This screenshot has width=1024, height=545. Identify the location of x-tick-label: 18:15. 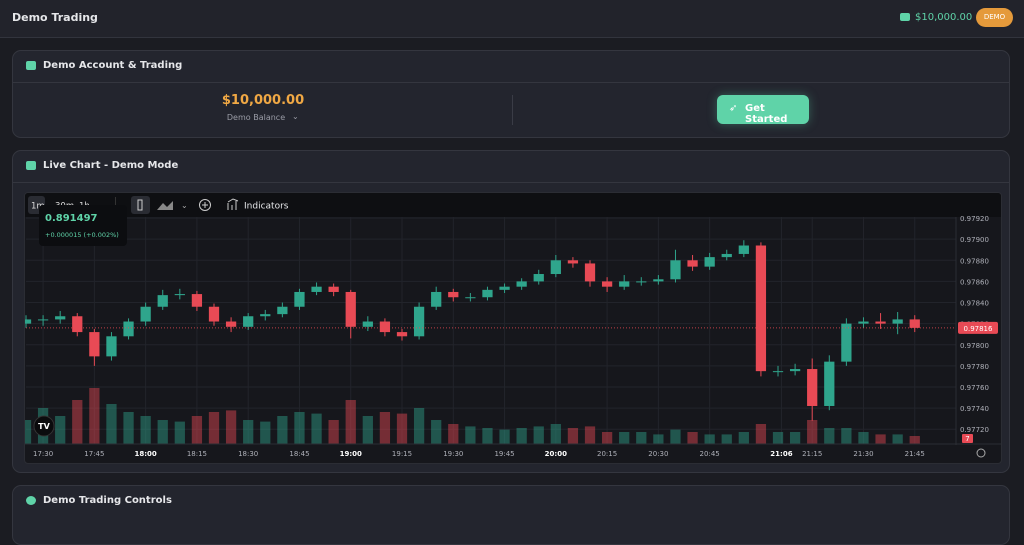
(197, 454).